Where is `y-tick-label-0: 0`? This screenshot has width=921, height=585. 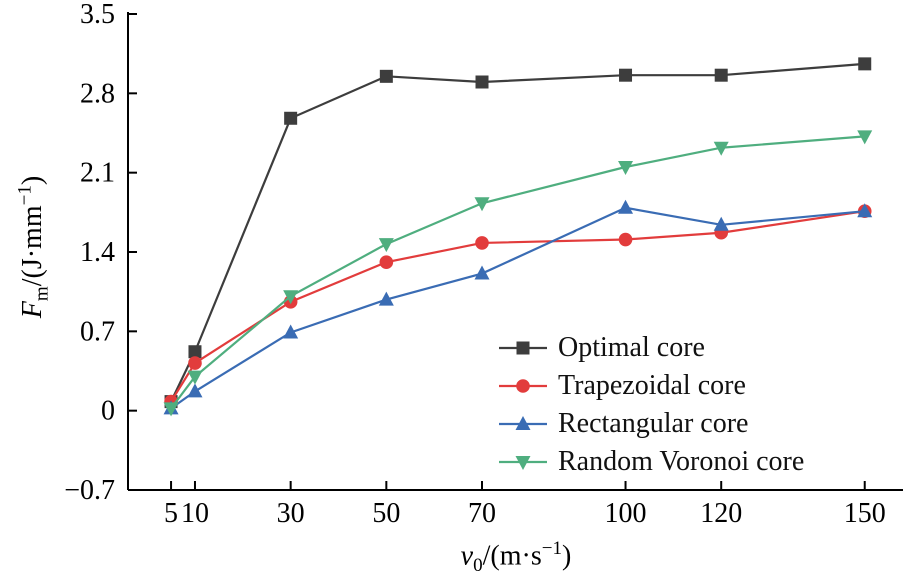
y-tick-label-0: 0 is located at coordinates (108, 411).